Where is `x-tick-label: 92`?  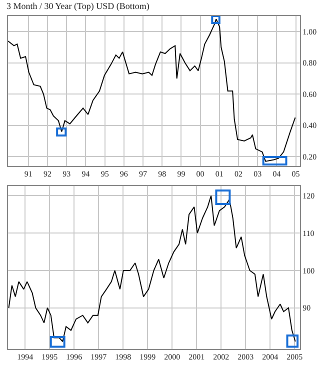 x-tick-label: 92 is located at coordinates (48, 174).